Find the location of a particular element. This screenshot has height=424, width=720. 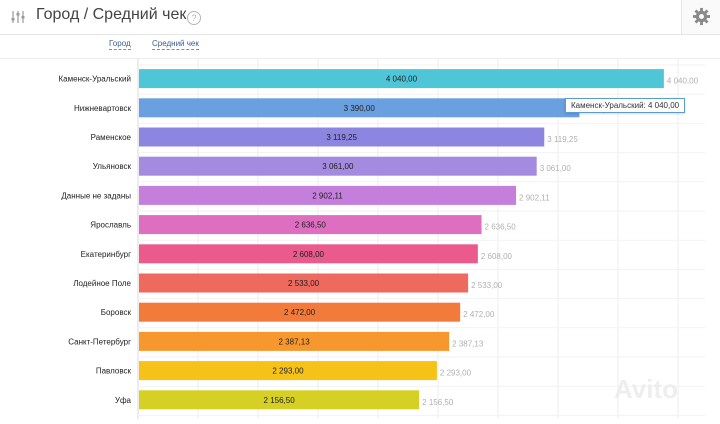

data-label: 2 472,00 is located at coordinates (300, 312).